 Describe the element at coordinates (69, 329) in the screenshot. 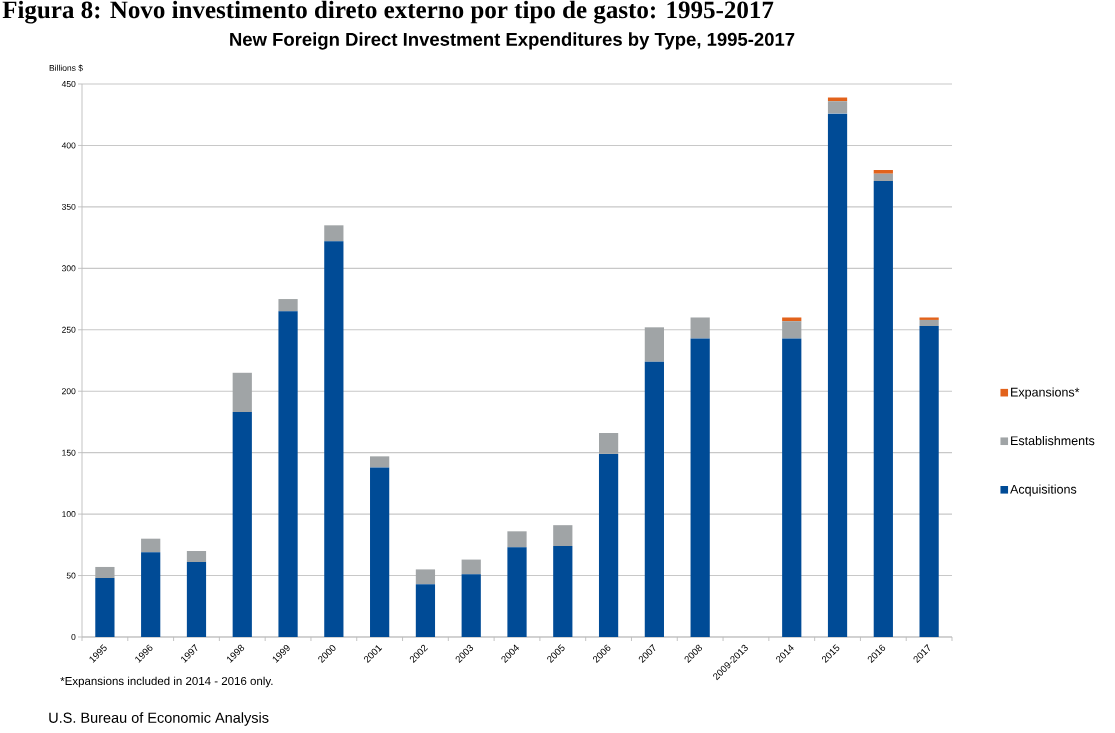

I see `y-tick-label: 250` at that location.